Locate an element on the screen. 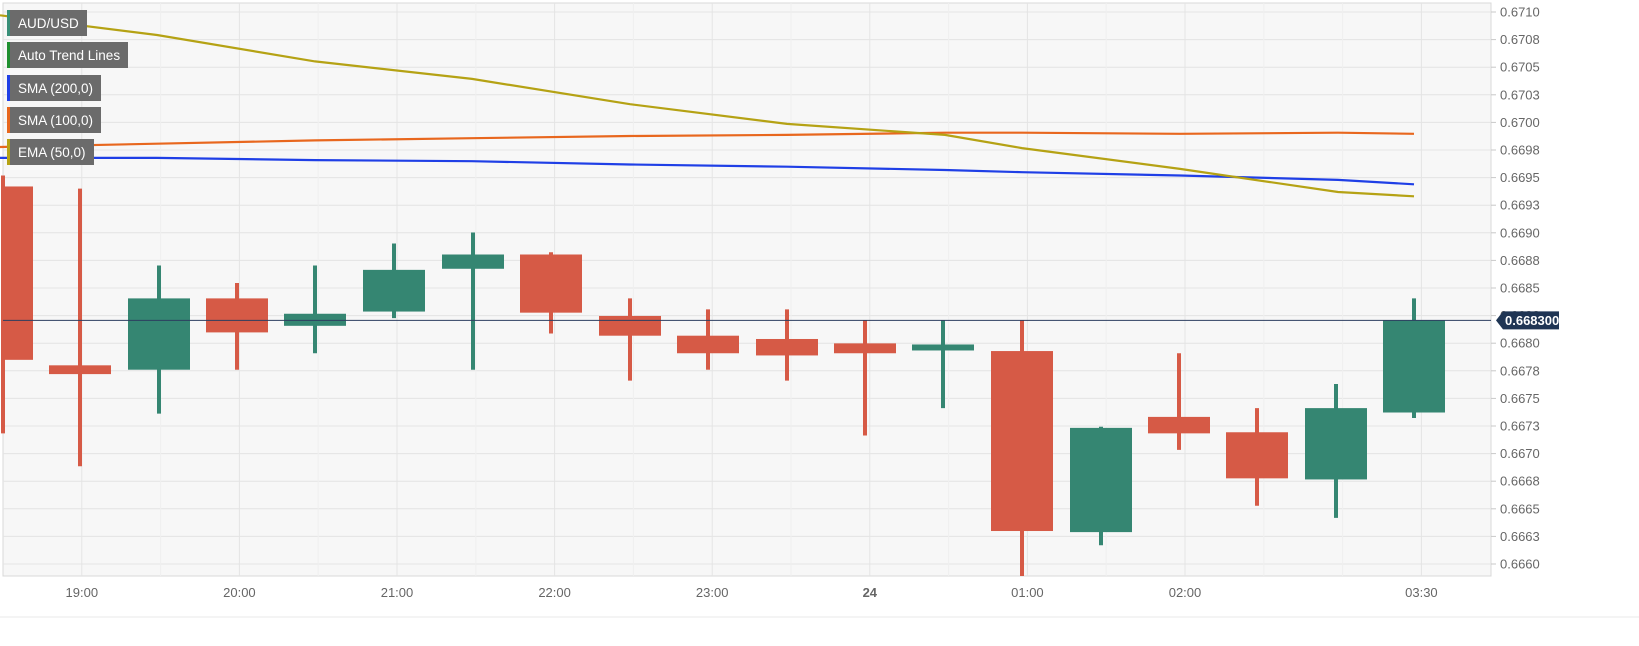 Image resolution: width=1639 pixels, height=646 pixels. x-tick-label: 21:00 is located at coordinates (397, 592).